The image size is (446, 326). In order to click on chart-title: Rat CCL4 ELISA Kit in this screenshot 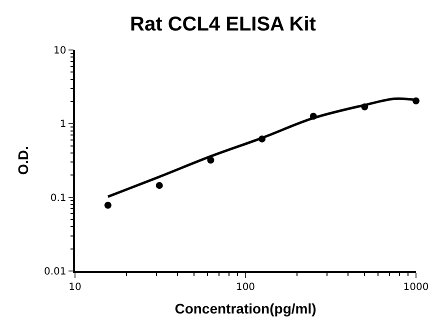, I will do `click(223, 24)`.